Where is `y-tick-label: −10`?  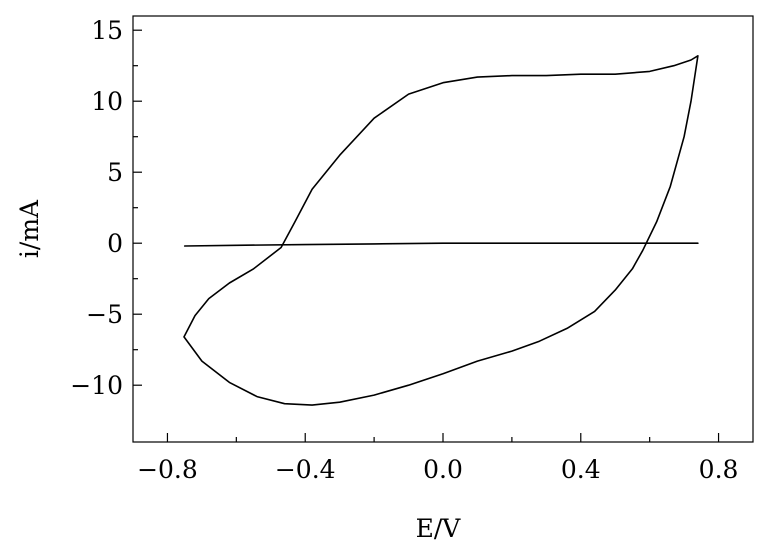 y-tick-label: −10 is located at coordinates (96, 385).